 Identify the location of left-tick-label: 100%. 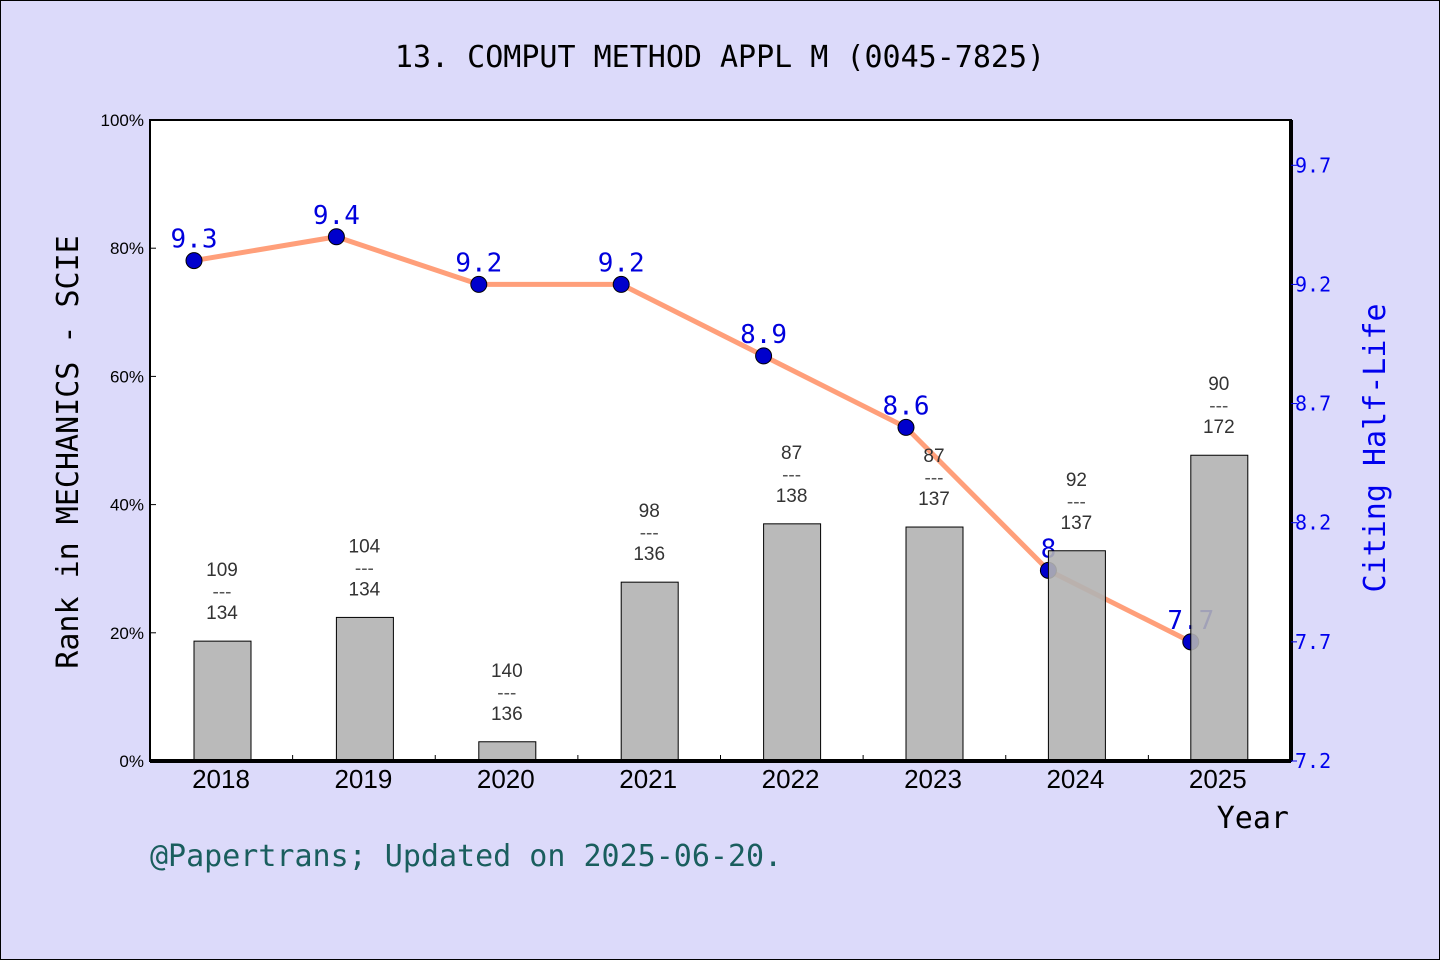
(122, 120).